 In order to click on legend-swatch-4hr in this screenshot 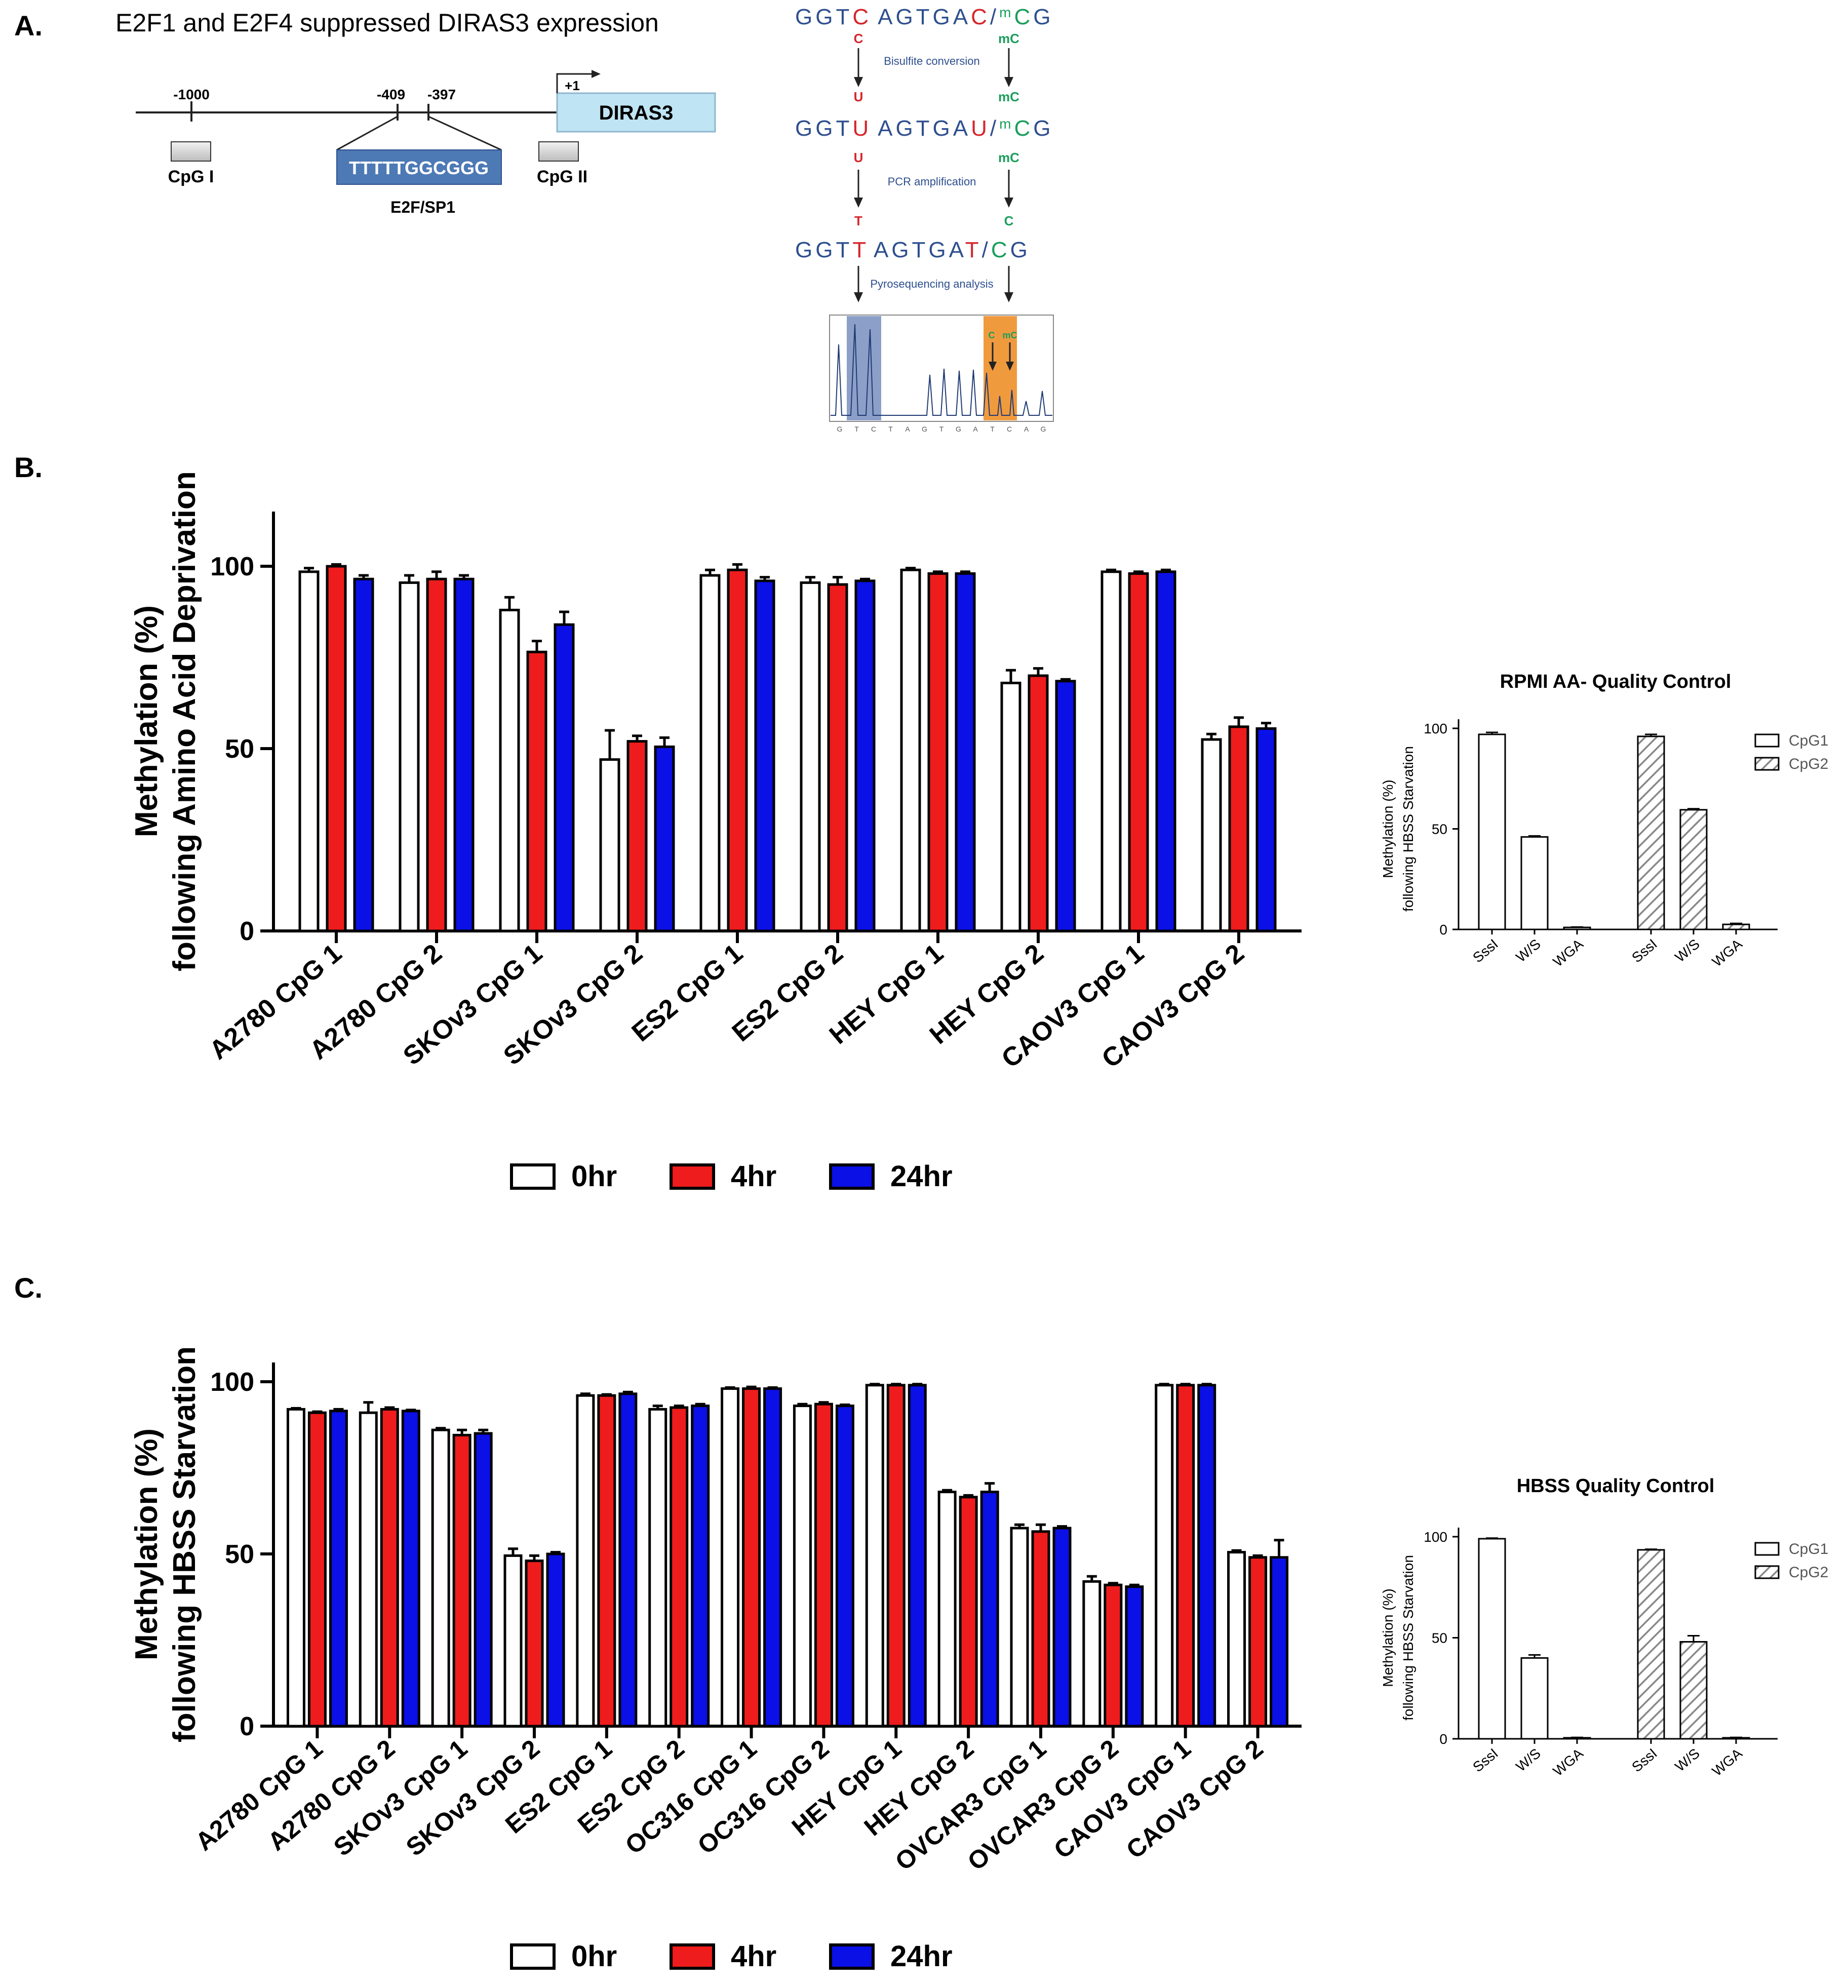, I will do `click(692, 1176)`.